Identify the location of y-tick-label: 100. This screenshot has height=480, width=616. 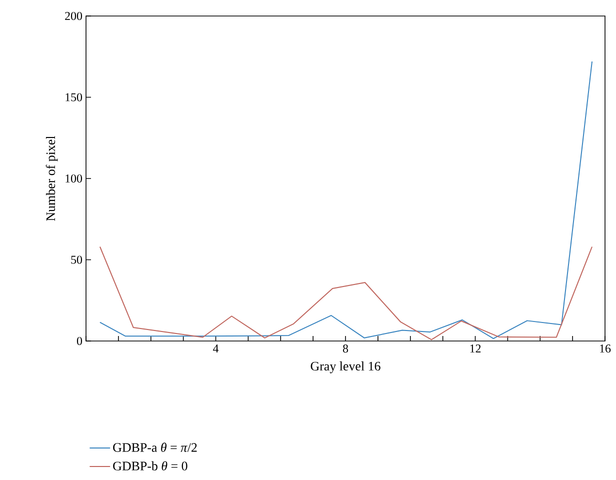
(74, 178).